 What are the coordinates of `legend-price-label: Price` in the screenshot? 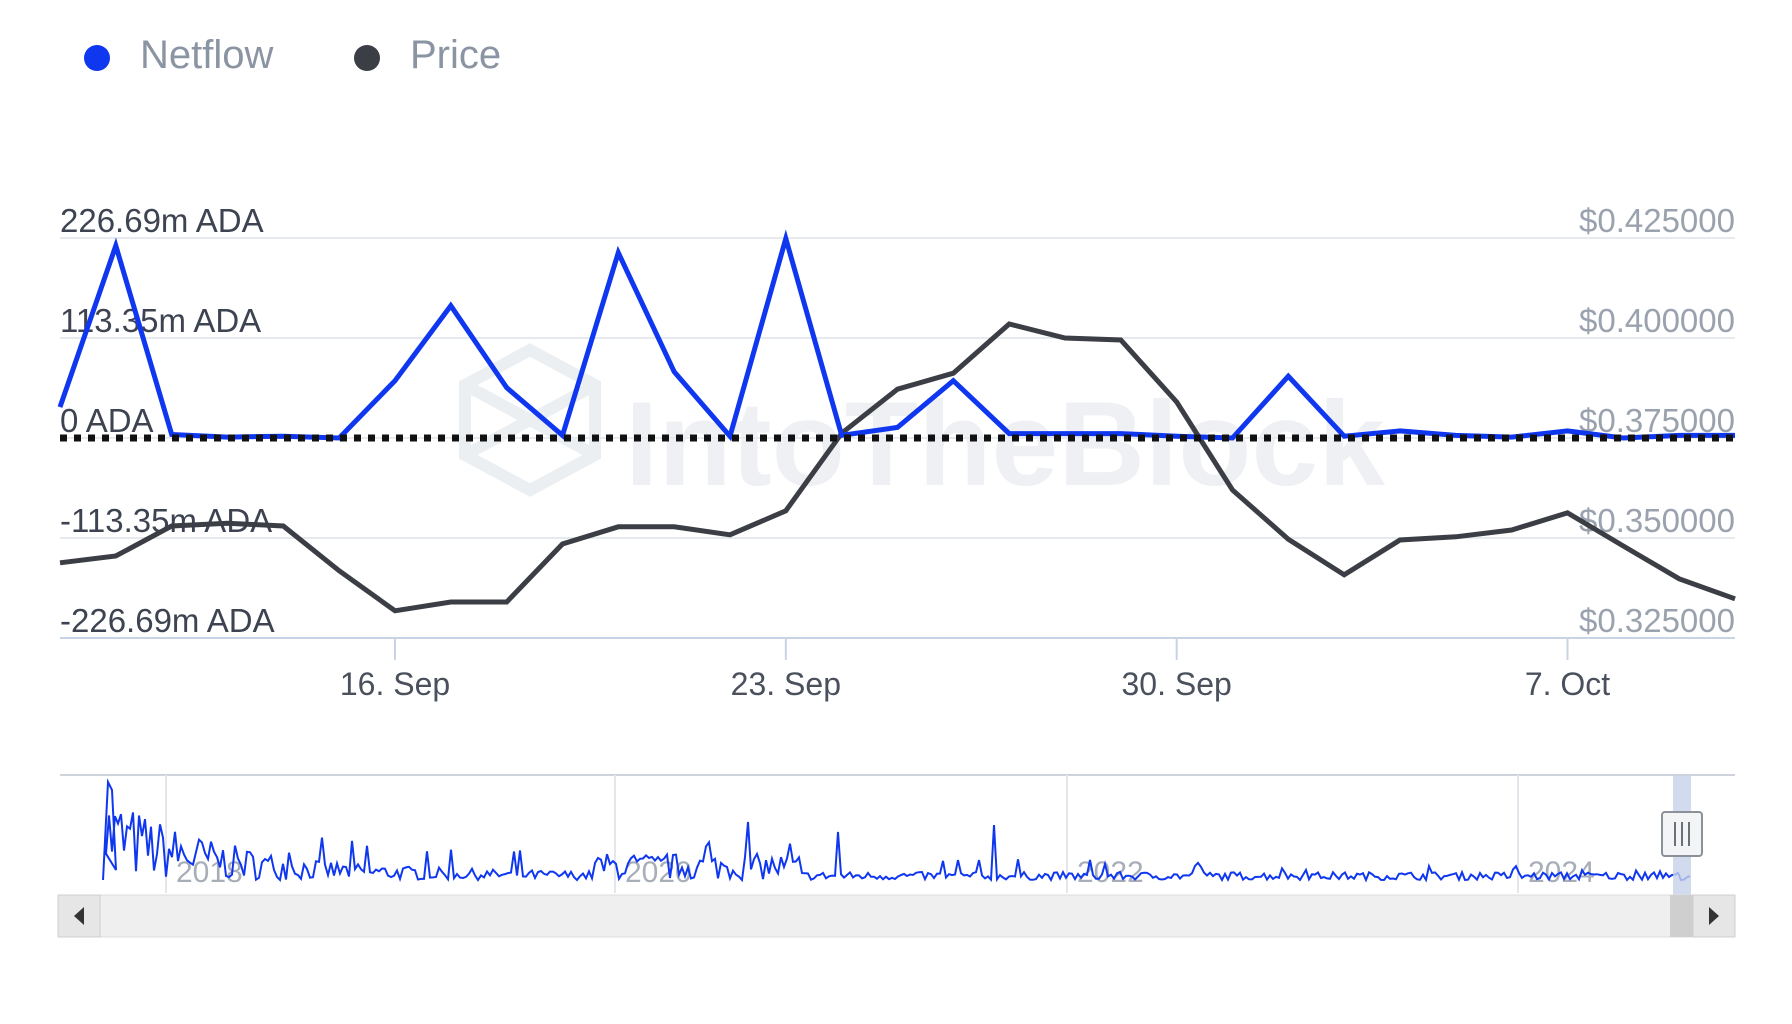 It's located at (455, 55).